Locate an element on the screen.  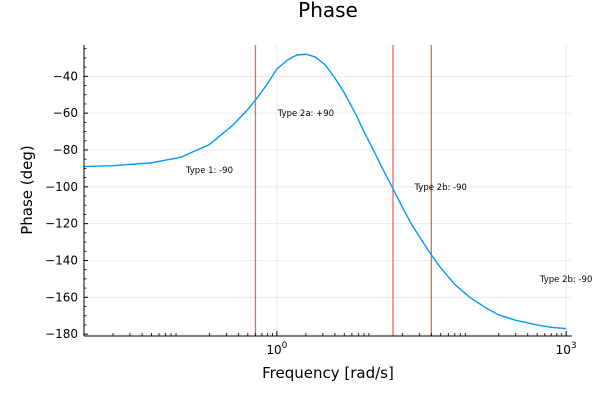
annotation: Type 1: -90 is located at coordinates (209, 171).